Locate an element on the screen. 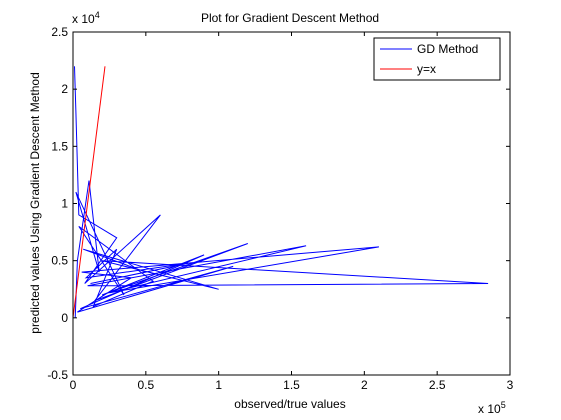  chart-title: Plot for Gradient Descent Method is located at coordinates (290, 18).